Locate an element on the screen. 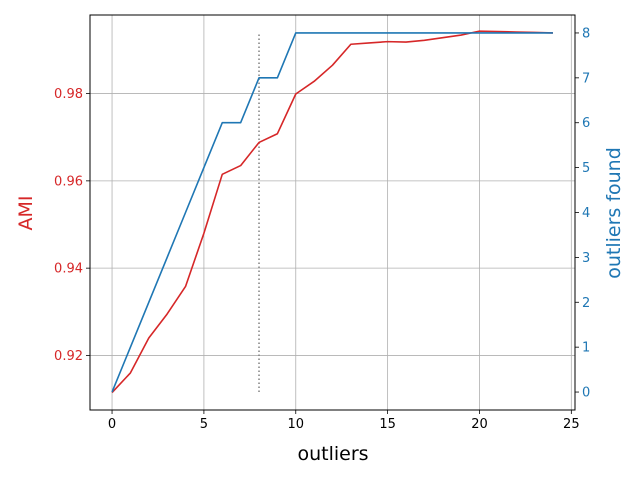 The width and height of the screenshot is (640, 484). x-tick-label: 5 is located at coordinates (204, 424).